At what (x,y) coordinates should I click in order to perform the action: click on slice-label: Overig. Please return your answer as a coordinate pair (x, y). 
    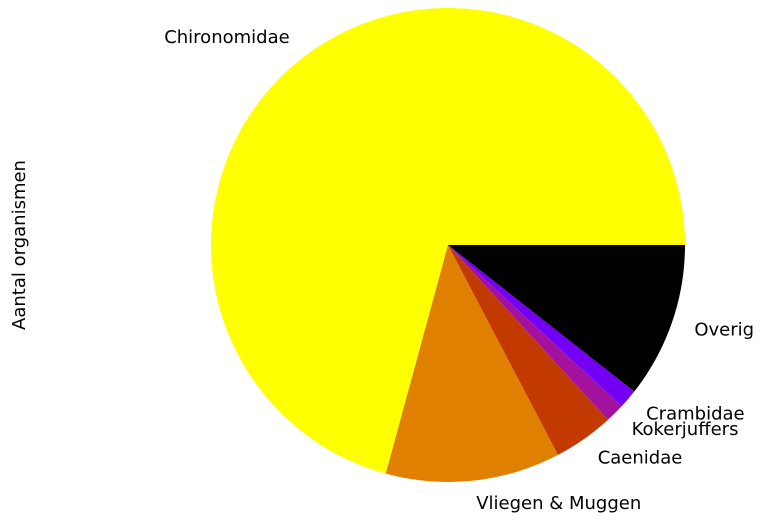
    Looking at the image, I should click on (724, 329).